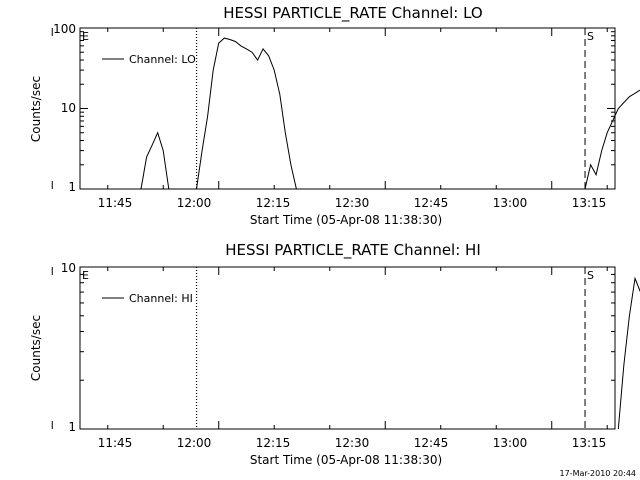 The height and width of the screenshot is (480, 640). I want to click on legend-lo: Channel: LO, so click(149, 59).